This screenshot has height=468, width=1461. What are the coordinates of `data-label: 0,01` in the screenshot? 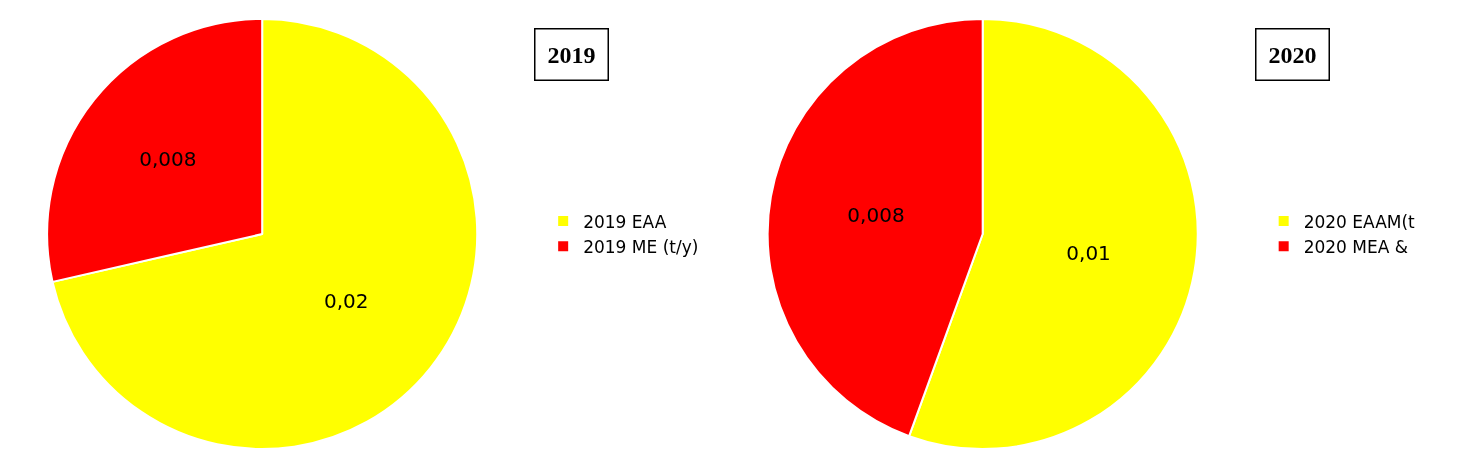 It's located at (1088, 252).